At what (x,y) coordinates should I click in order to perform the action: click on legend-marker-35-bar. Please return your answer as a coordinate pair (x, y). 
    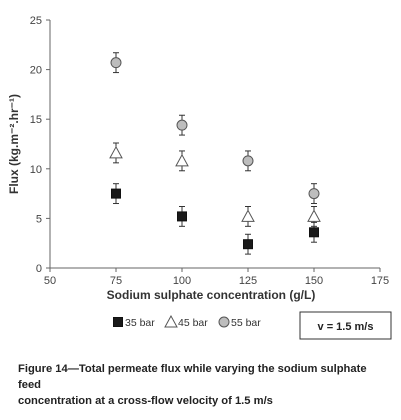
    Looking at the image, I should click on (118, 322).